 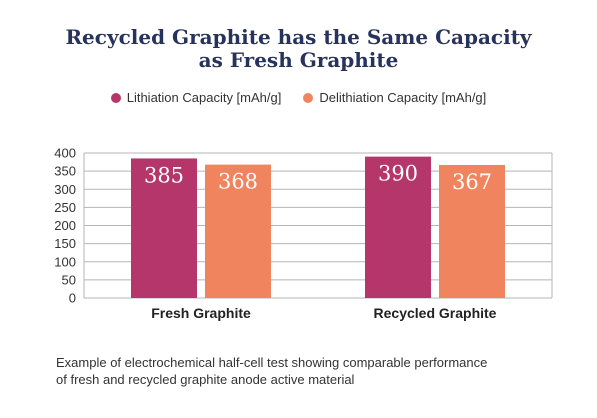 I want to click on y-tick-label: 200, so click(x=65, y=225).